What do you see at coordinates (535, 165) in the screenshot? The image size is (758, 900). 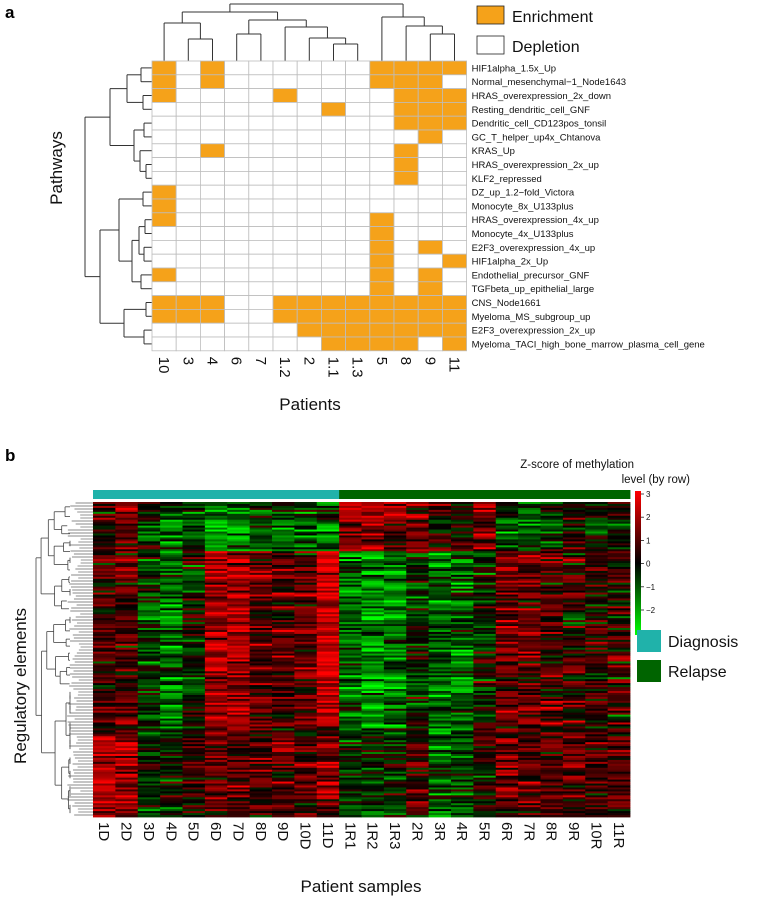 I see `pathway-label: HRAS_overexpression_2x_up` at bounding box center [535, 165].